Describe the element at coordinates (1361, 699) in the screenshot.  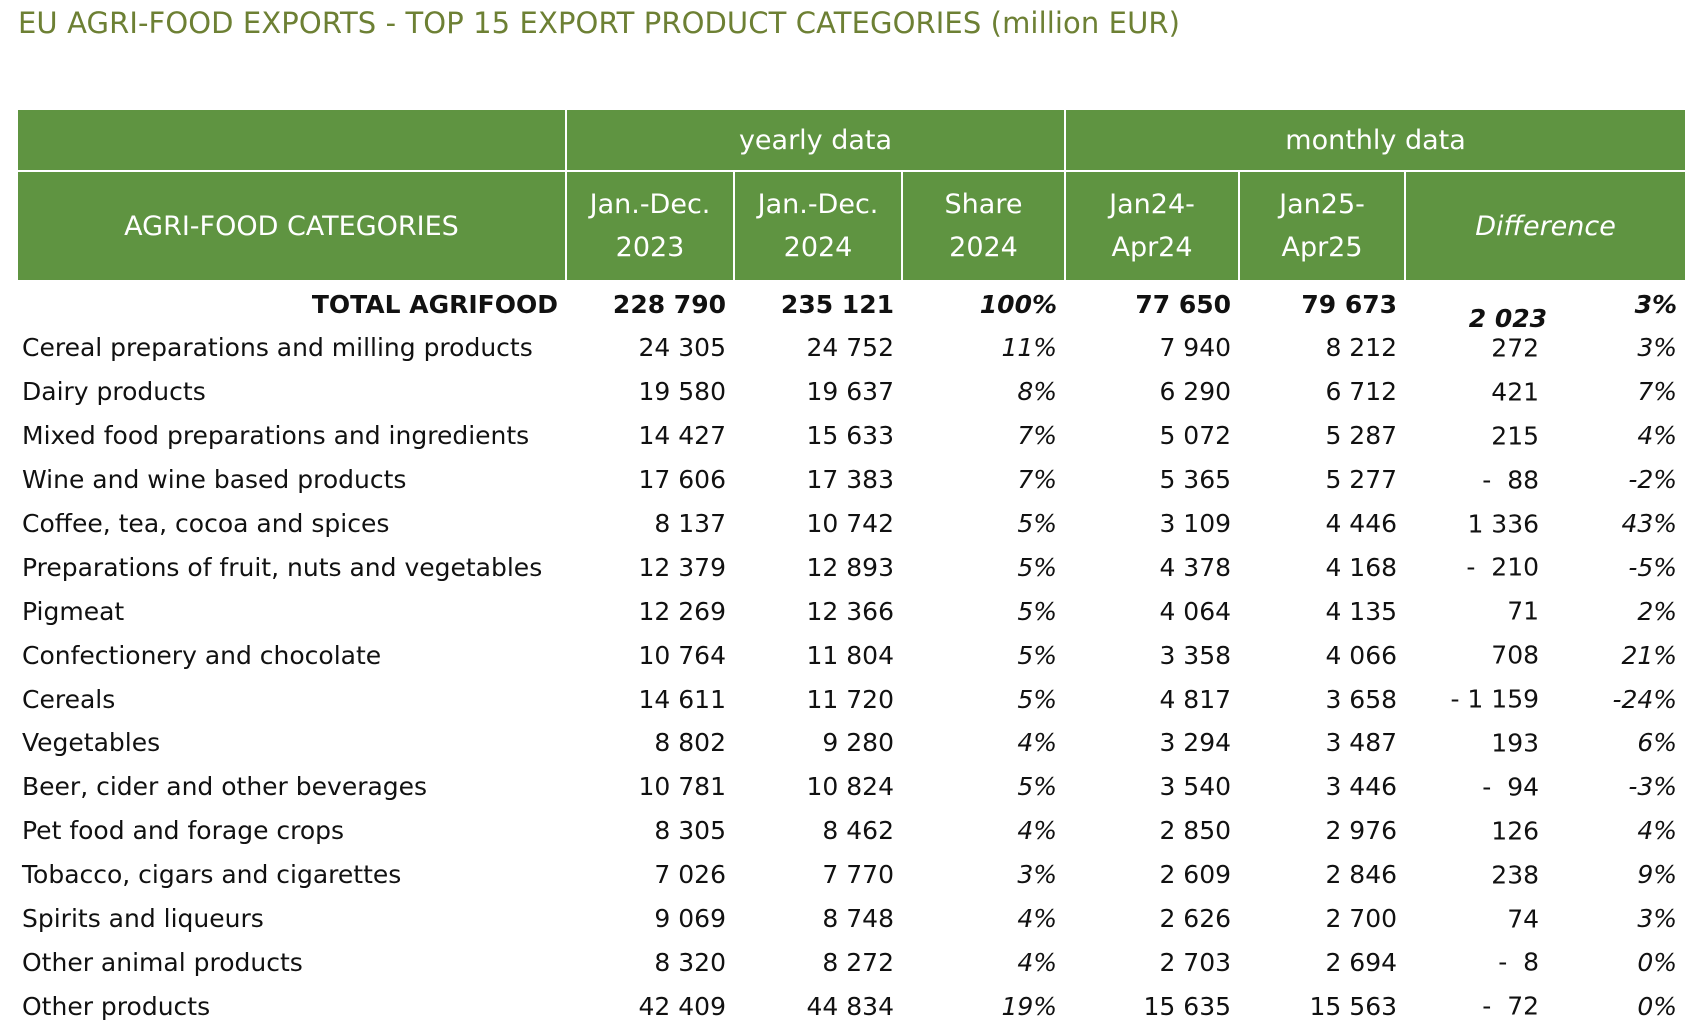
I see `row-jan25-apr25: 3 658` at that location.